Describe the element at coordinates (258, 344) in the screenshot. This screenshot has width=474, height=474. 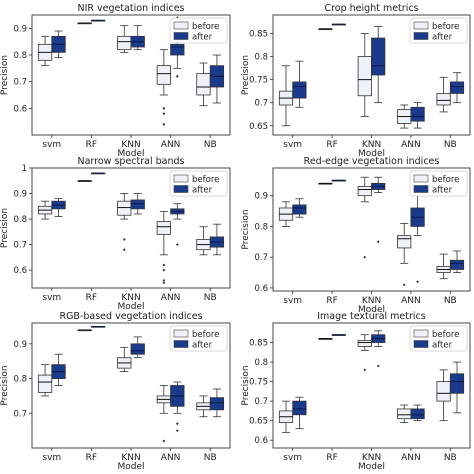
I see `y-tick-label: 0.85` at that location.